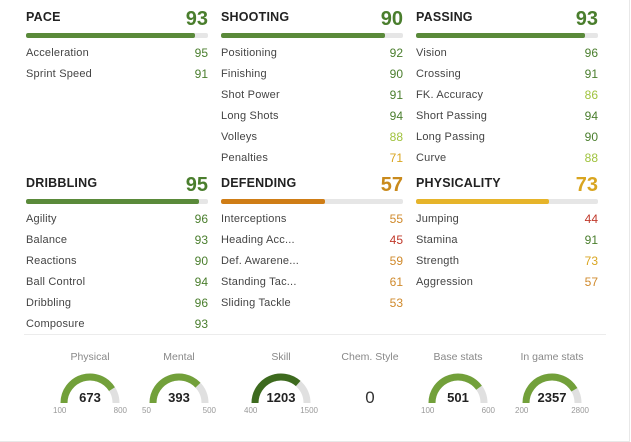  I want to click on stat-name: Shot Power, so click(250, 95).